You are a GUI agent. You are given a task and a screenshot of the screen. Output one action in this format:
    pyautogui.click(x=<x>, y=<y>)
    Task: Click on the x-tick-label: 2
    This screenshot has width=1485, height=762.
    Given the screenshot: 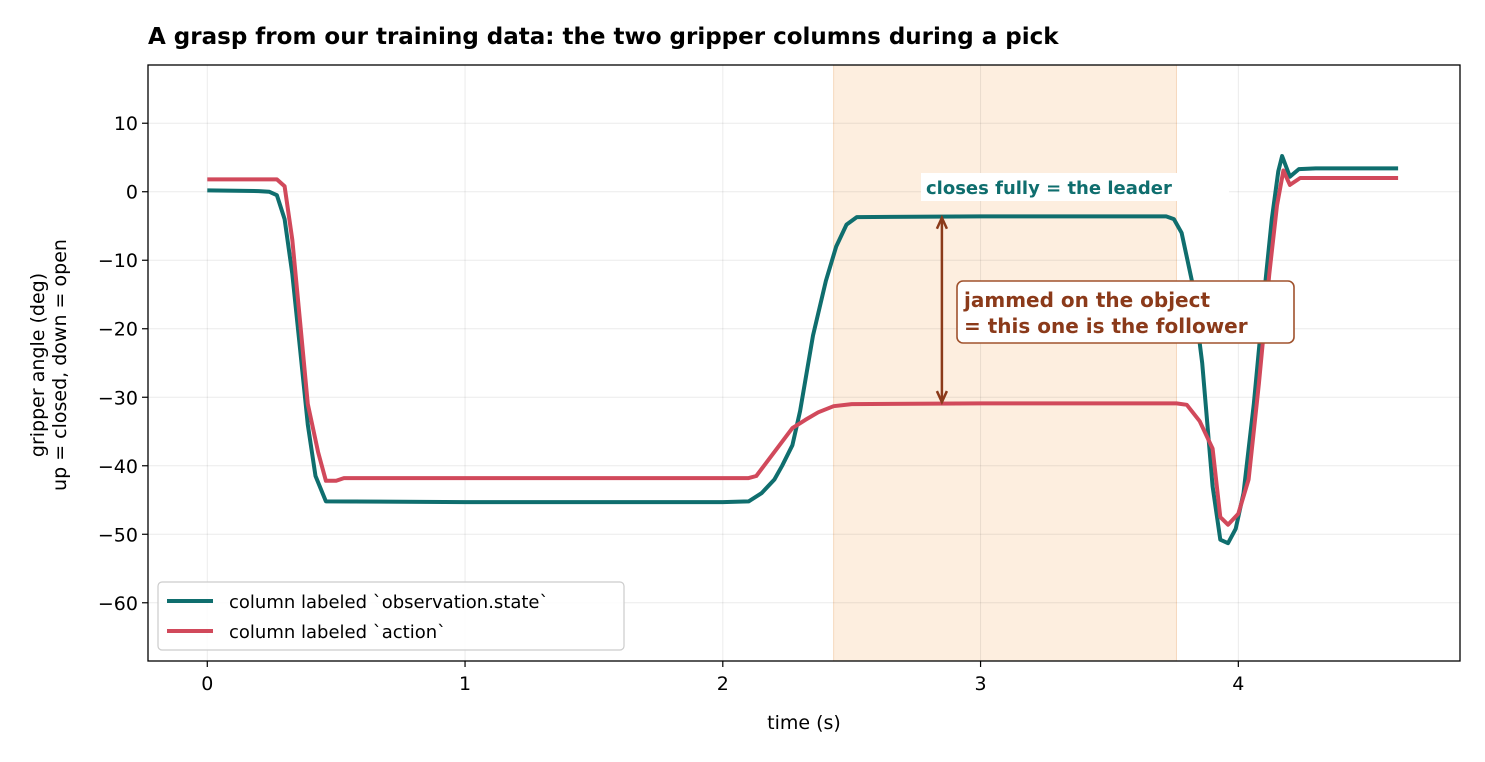 What is the action you would take?
    pyautogui.click(x=723, y=684)
    